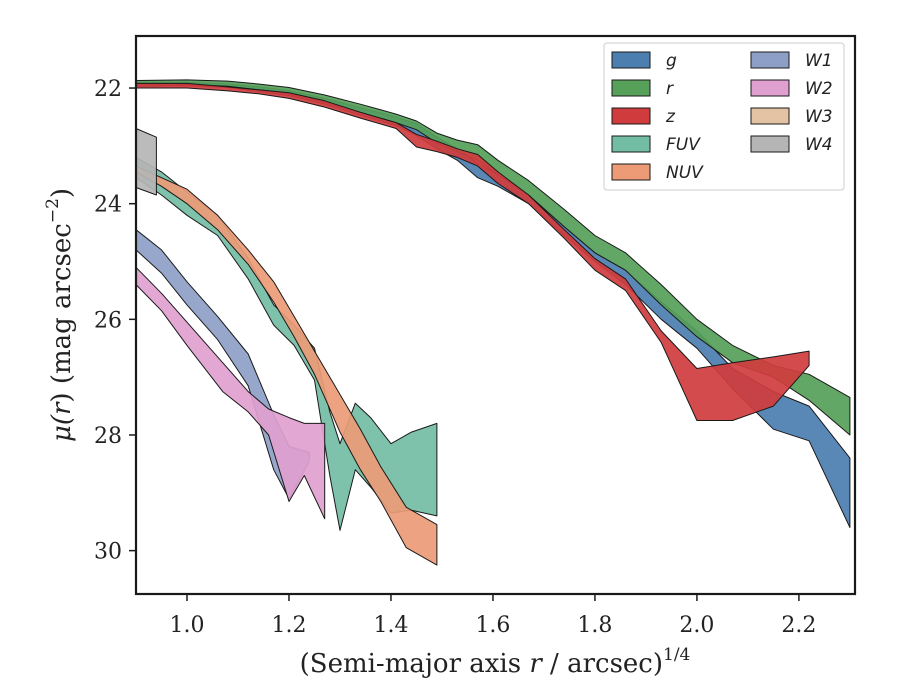  I want to click on legend-label-r: r, so click(670, 89).